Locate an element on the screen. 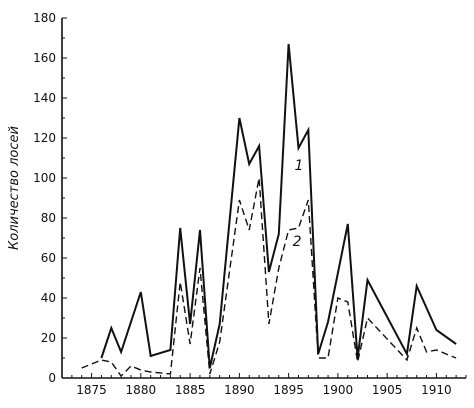 The width and height of the screenshot is (474, 408). y-tick-label: 120 is located at coordinates (44, 138).